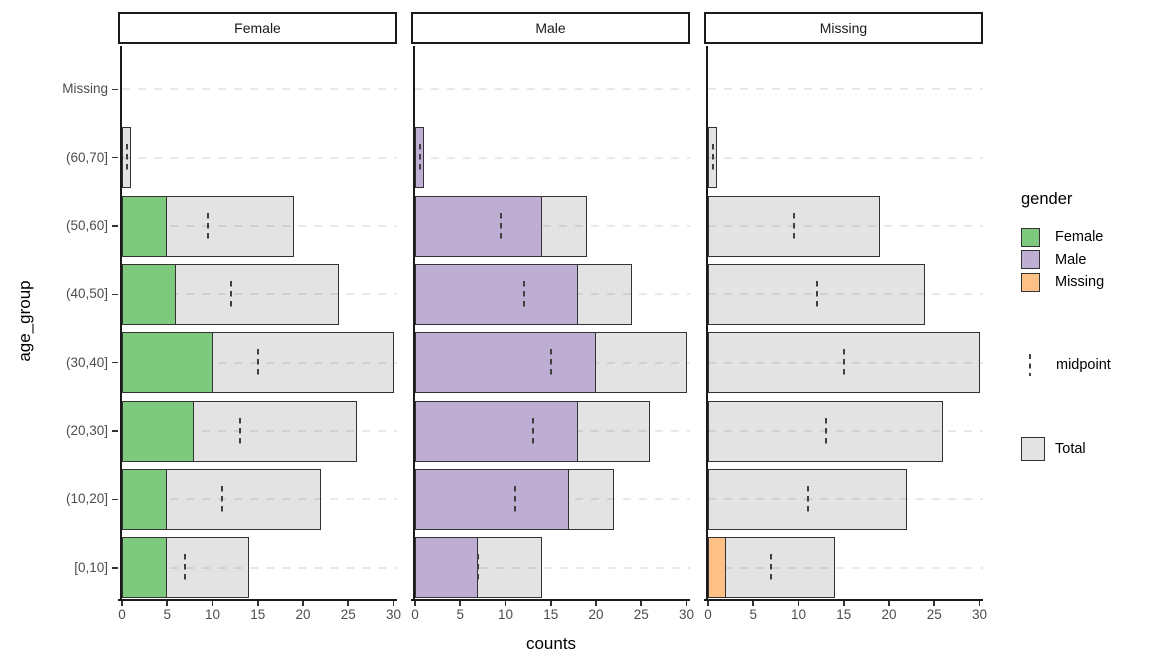  Describe the element at coordinates (1071, 259) in the screenshot. I see `legend-item-label: Male` at that location.